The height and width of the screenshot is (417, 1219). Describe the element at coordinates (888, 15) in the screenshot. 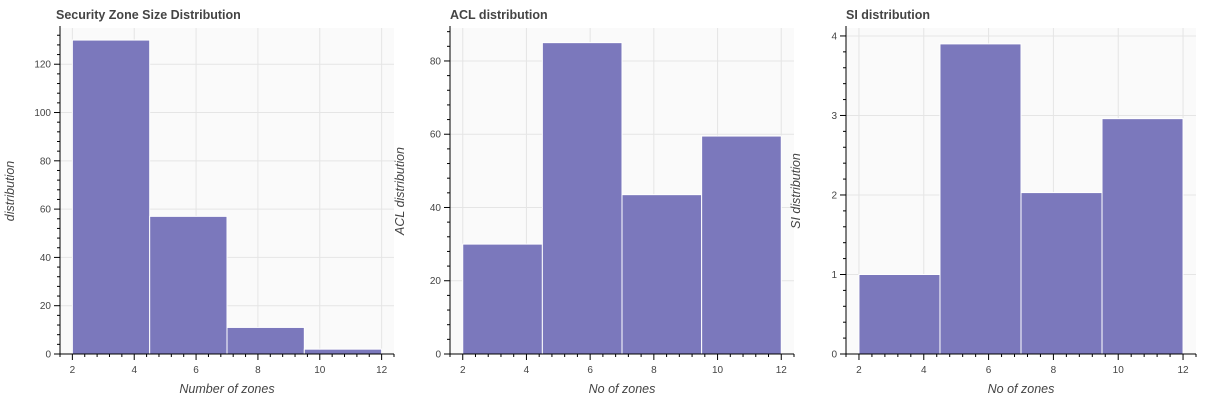

I see `chart-title: SI distribution` at that location.